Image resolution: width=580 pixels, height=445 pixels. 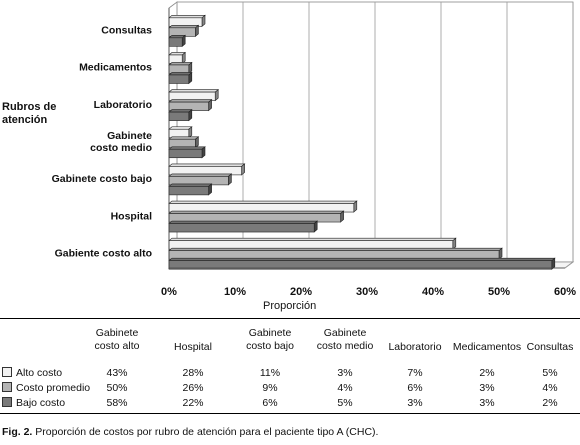 What do you see at coordinates (169, 292) in the screenshot?
I see `x-tick-label: 0%` at bounding box center [169, 292].